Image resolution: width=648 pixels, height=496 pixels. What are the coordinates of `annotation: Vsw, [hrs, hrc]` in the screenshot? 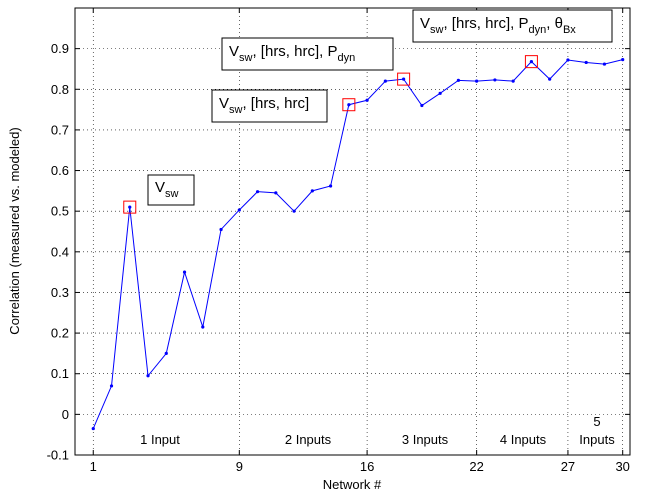 It's located at (264, 105).